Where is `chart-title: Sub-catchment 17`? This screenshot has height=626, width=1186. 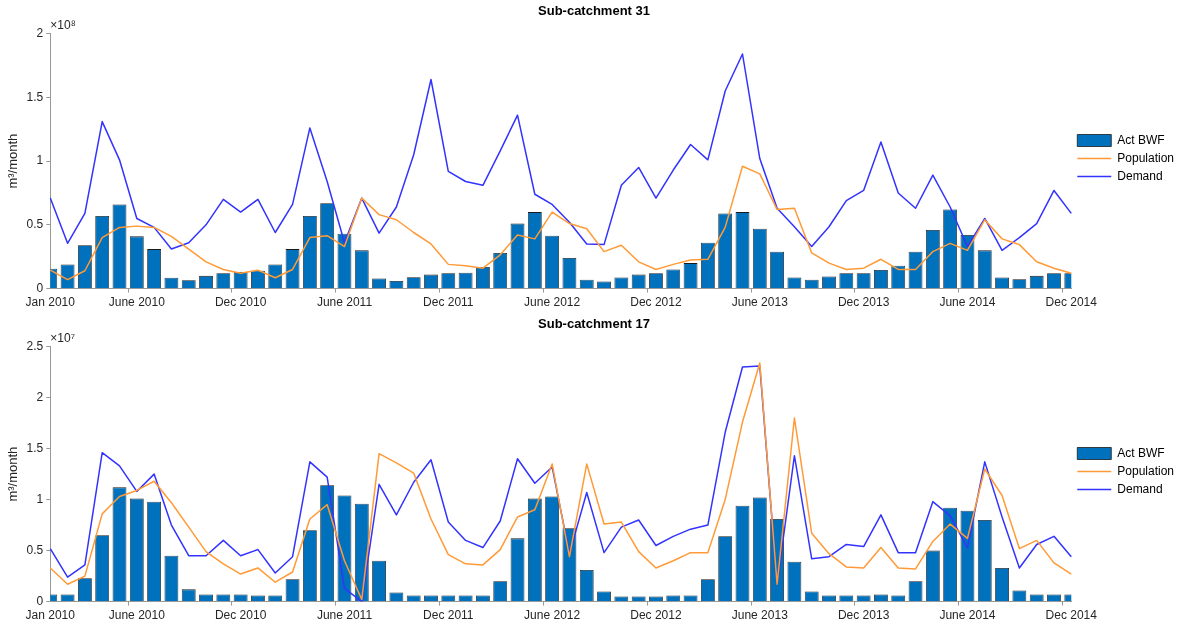
chart-title: Sub-catchment 17 is located at coordinates (594, 324).